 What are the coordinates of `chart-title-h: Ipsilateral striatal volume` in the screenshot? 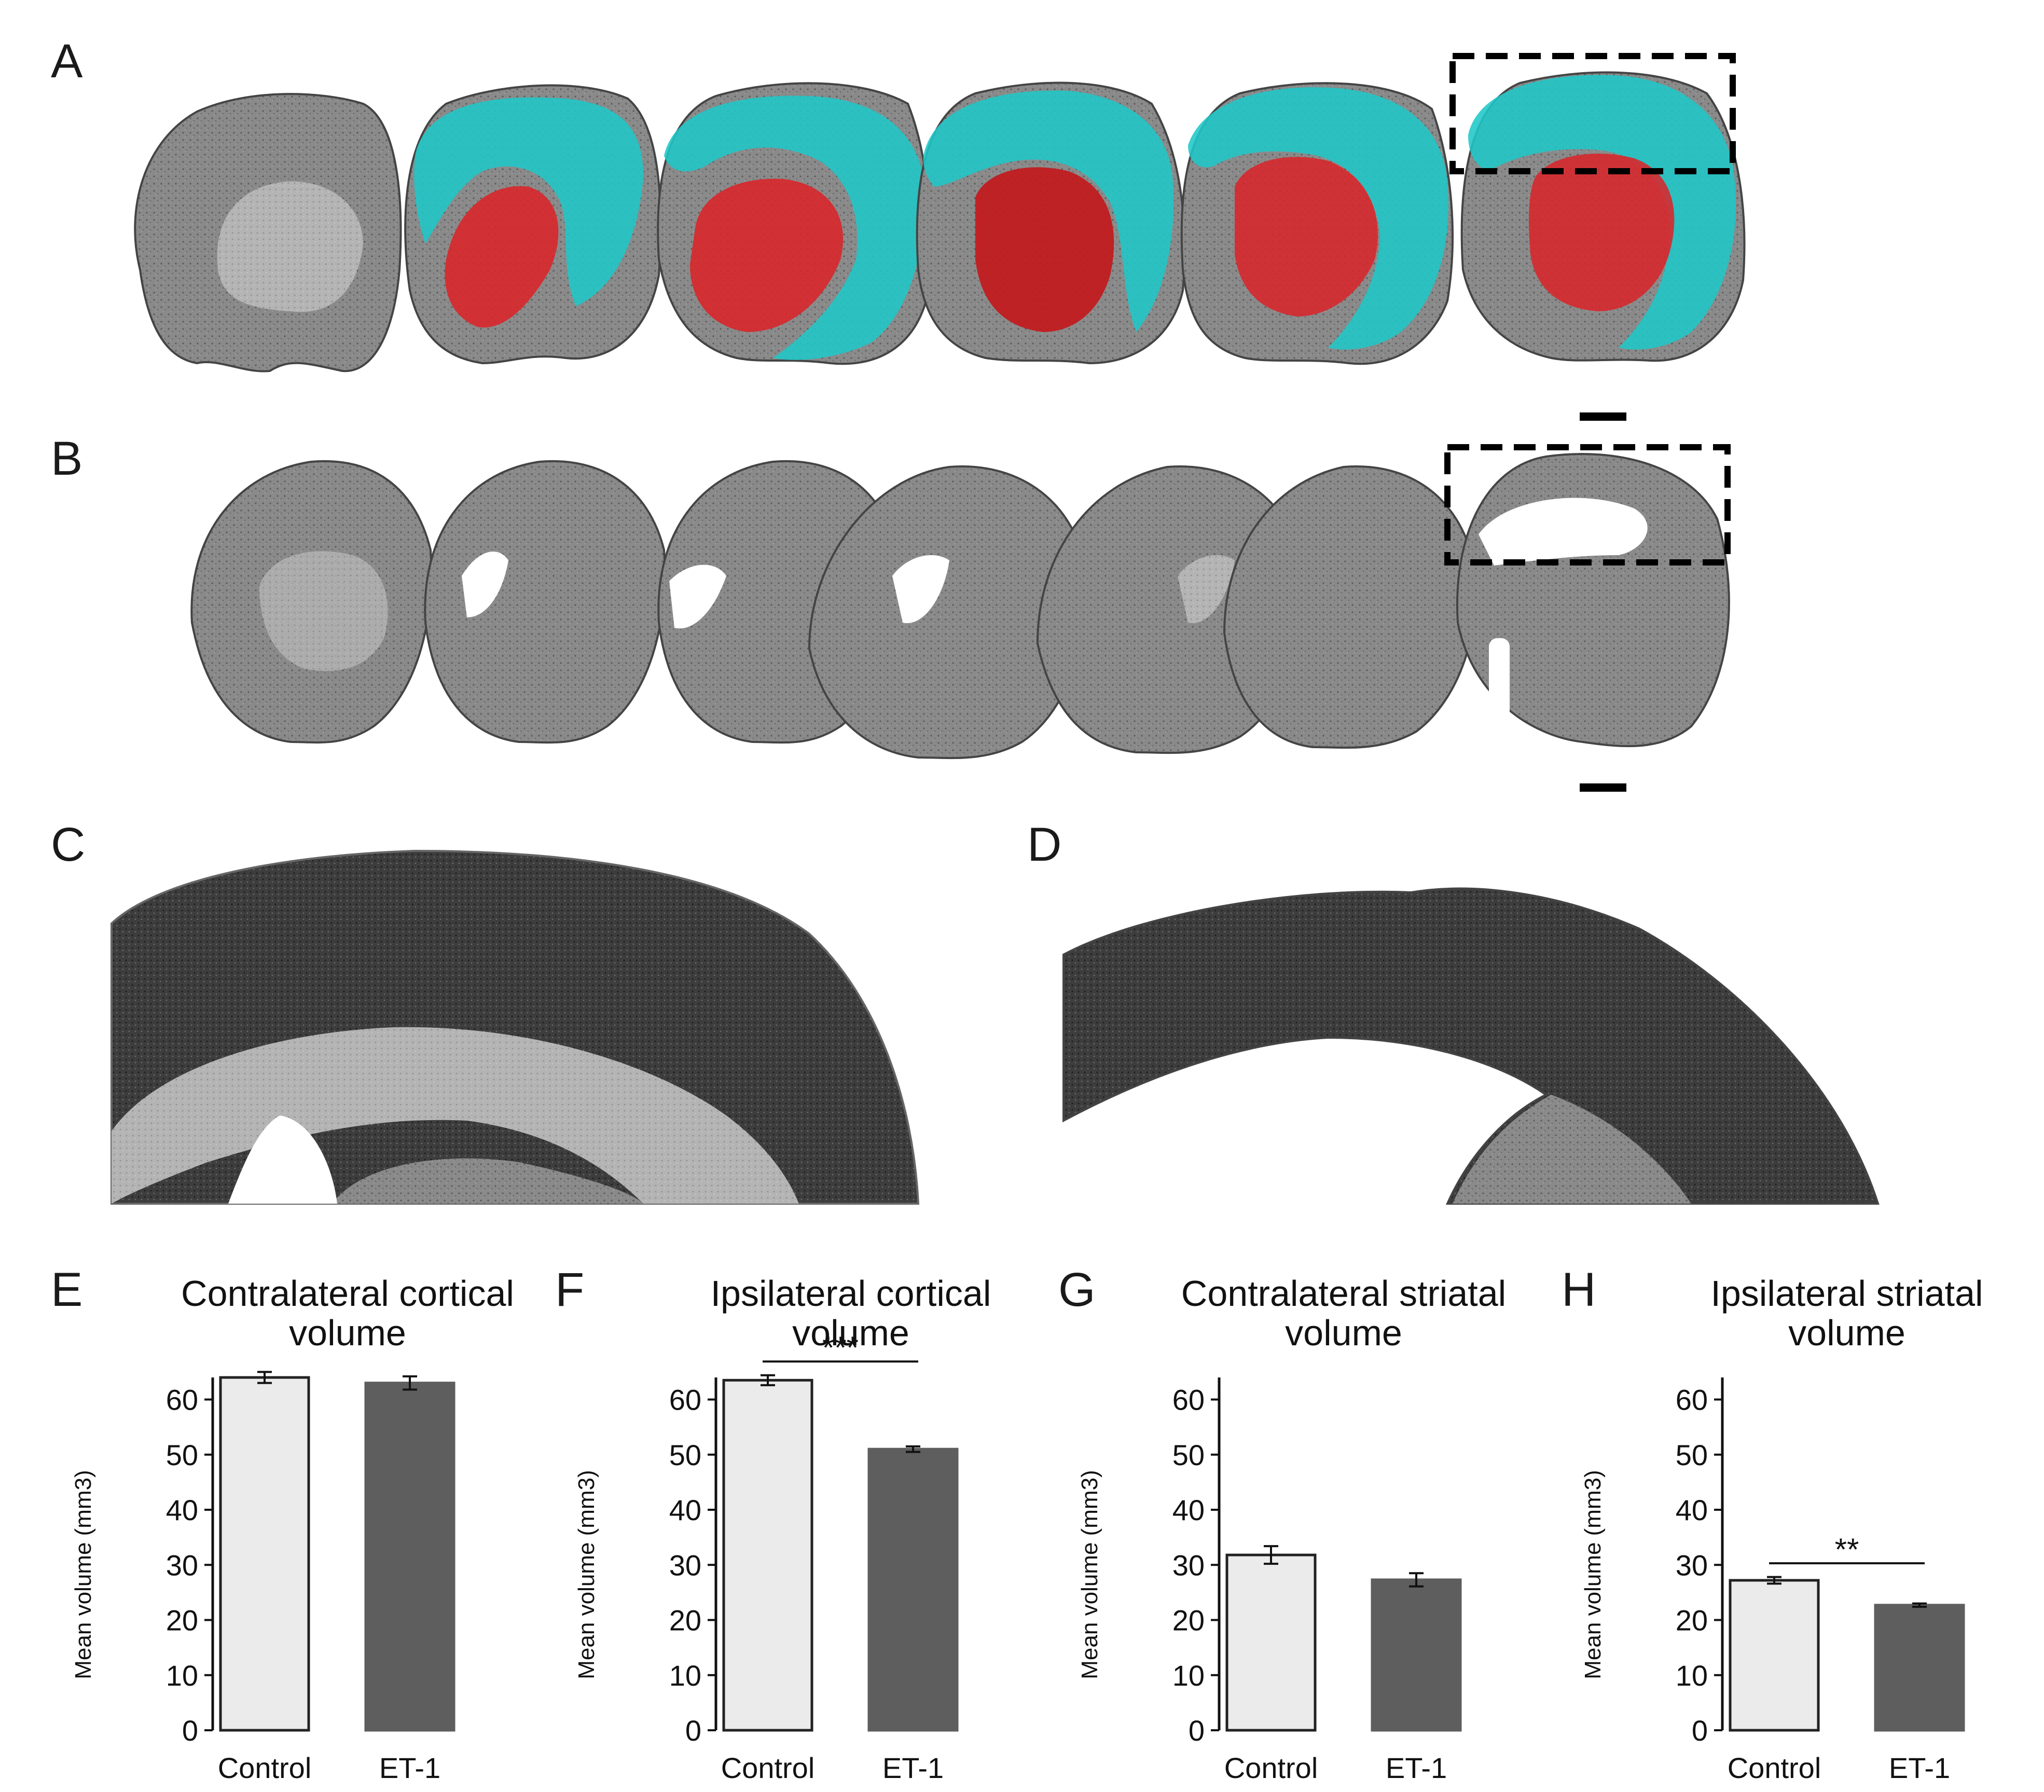 It's located at (1846, 1313).